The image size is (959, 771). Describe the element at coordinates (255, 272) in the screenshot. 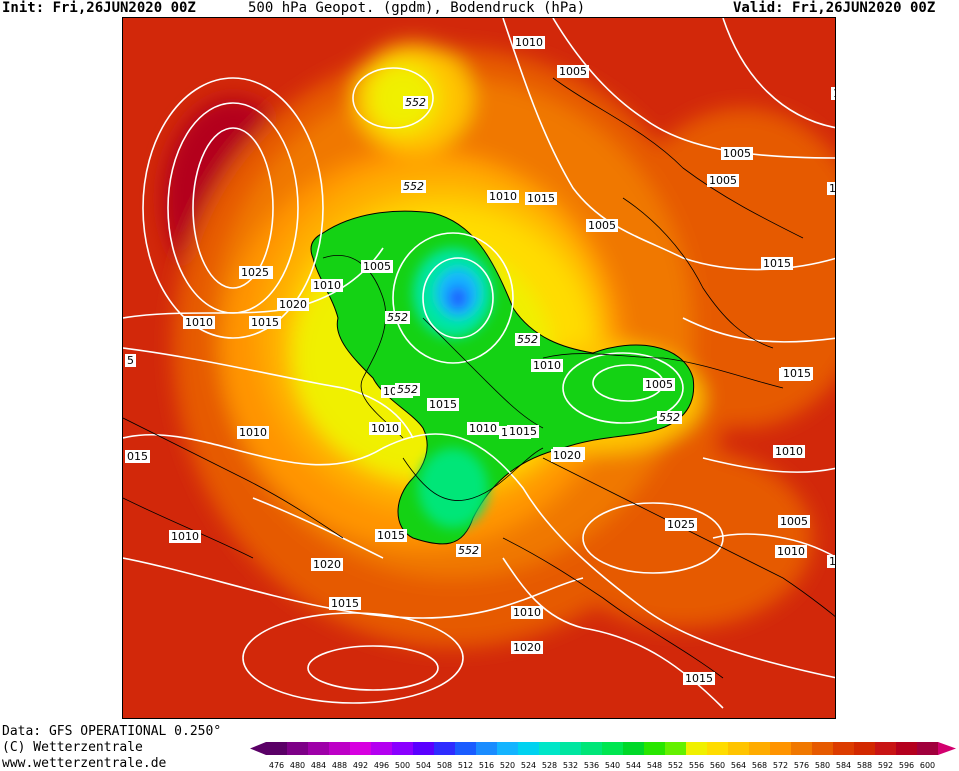

I see `isobar-label: 1025` at that location.